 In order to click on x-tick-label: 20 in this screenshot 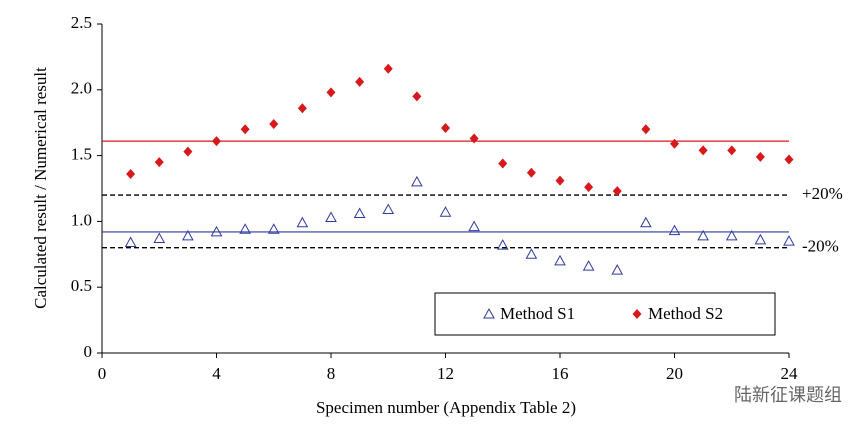, I will do `click(674, 373)`.